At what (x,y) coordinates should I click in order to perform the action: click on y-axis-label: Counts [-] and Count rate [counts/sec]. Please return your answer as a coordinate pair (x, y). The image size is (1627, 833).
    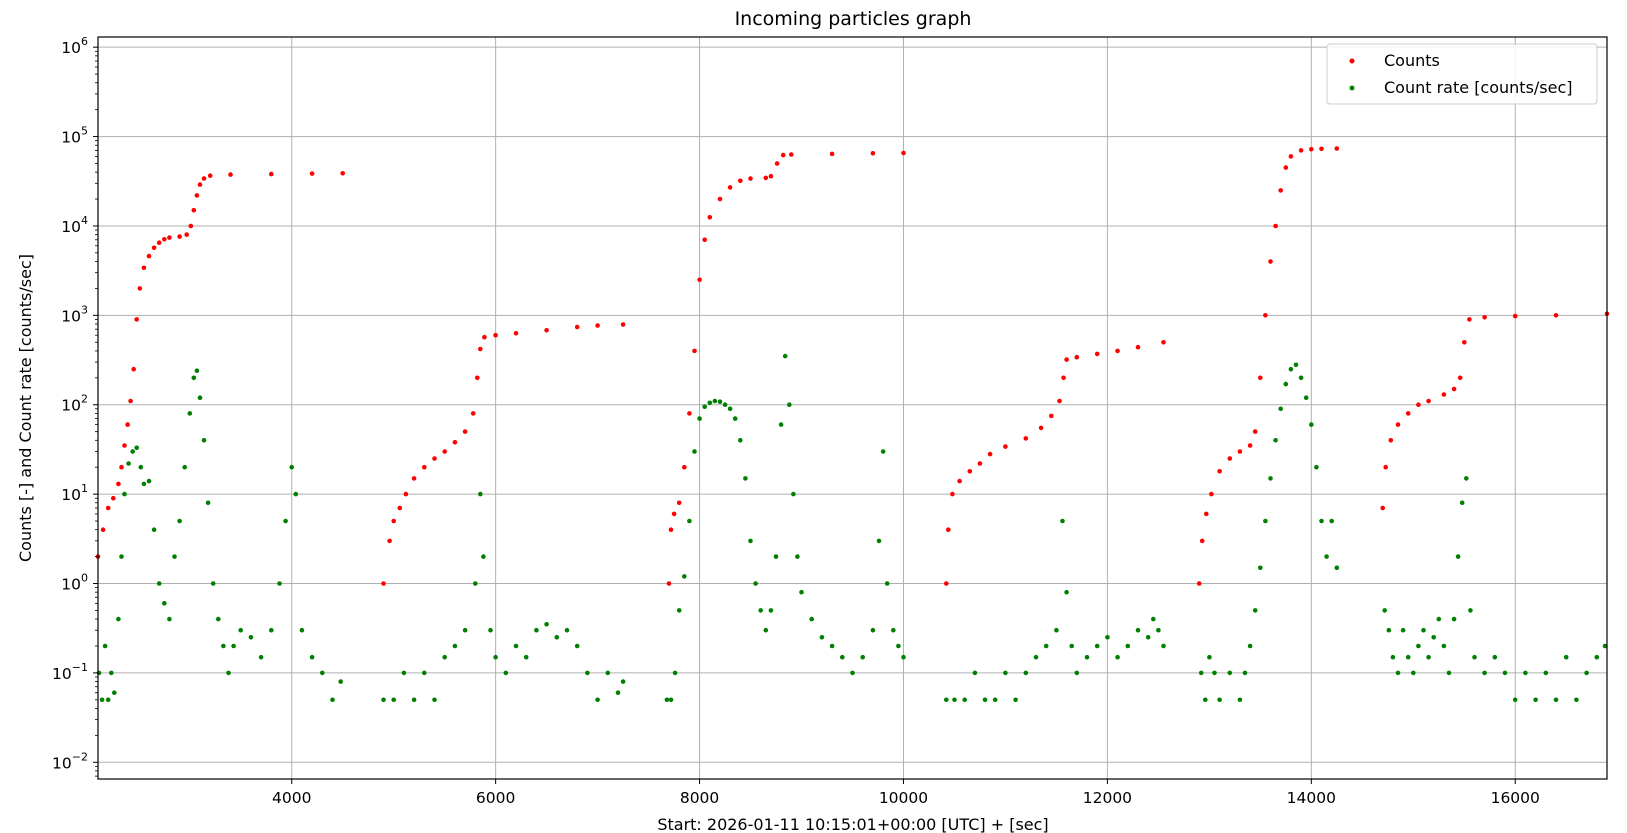
    Looking at the image, I should click on (25, 408).